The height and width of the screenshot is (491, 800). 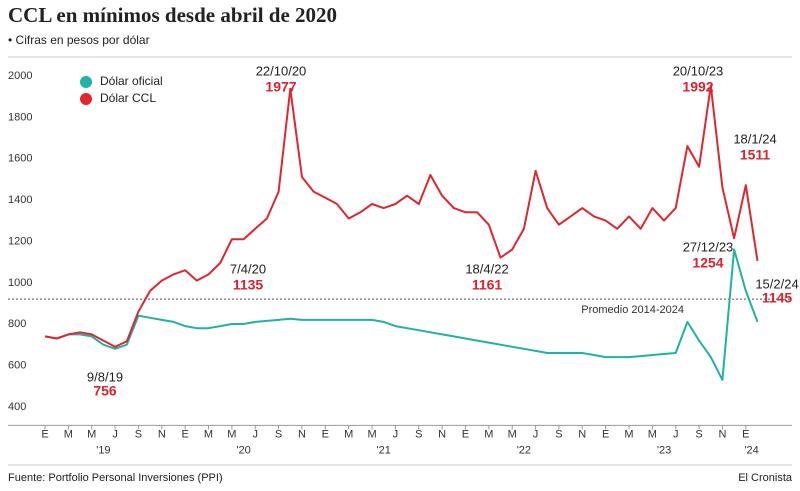 What do you see at coordinates (751, 450) in the screenshot?
I see `year-label: '24` at bounding box center [751, 450].